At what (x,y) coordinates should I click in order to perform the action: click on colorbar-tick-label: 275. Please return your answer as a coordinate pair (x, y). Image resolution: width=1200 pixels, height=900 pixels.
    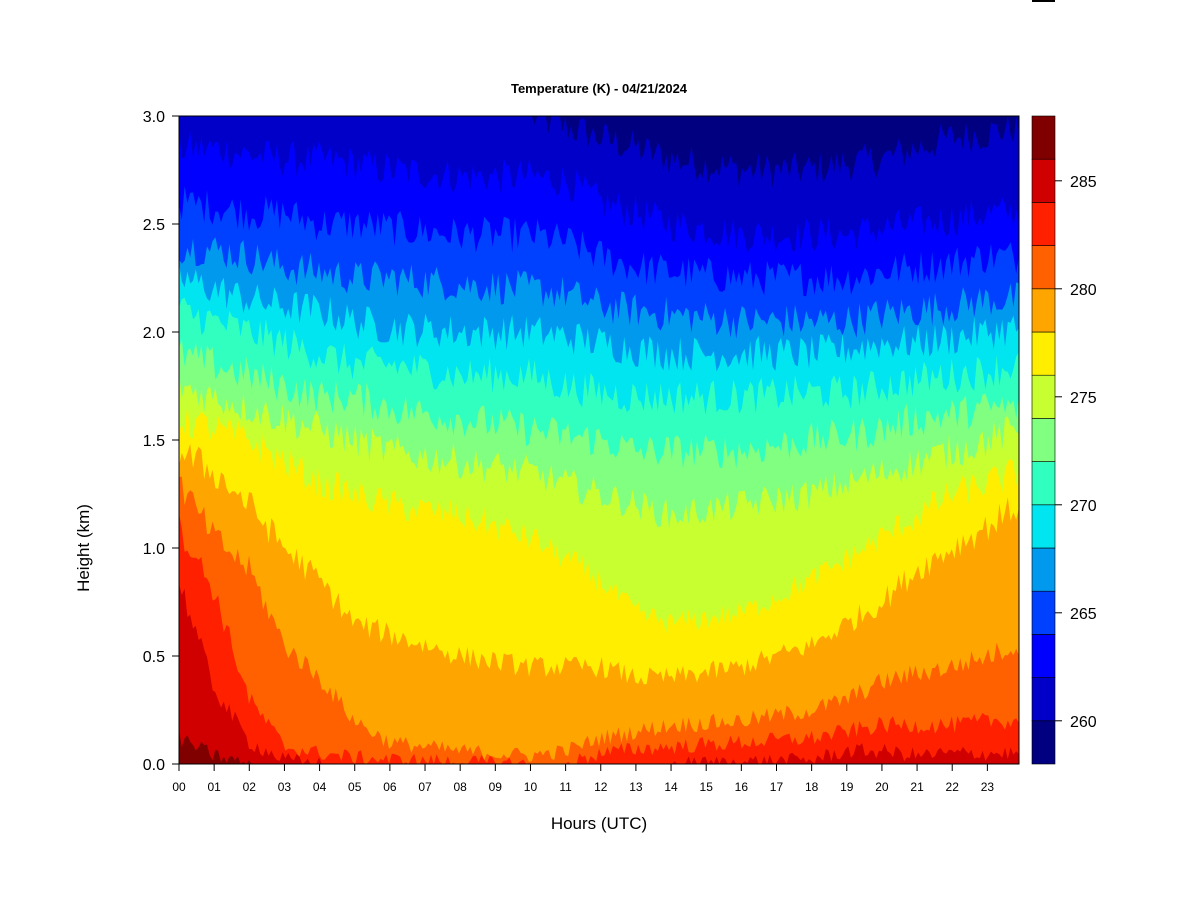
    Looking at the image, I should click on (1083, 398).